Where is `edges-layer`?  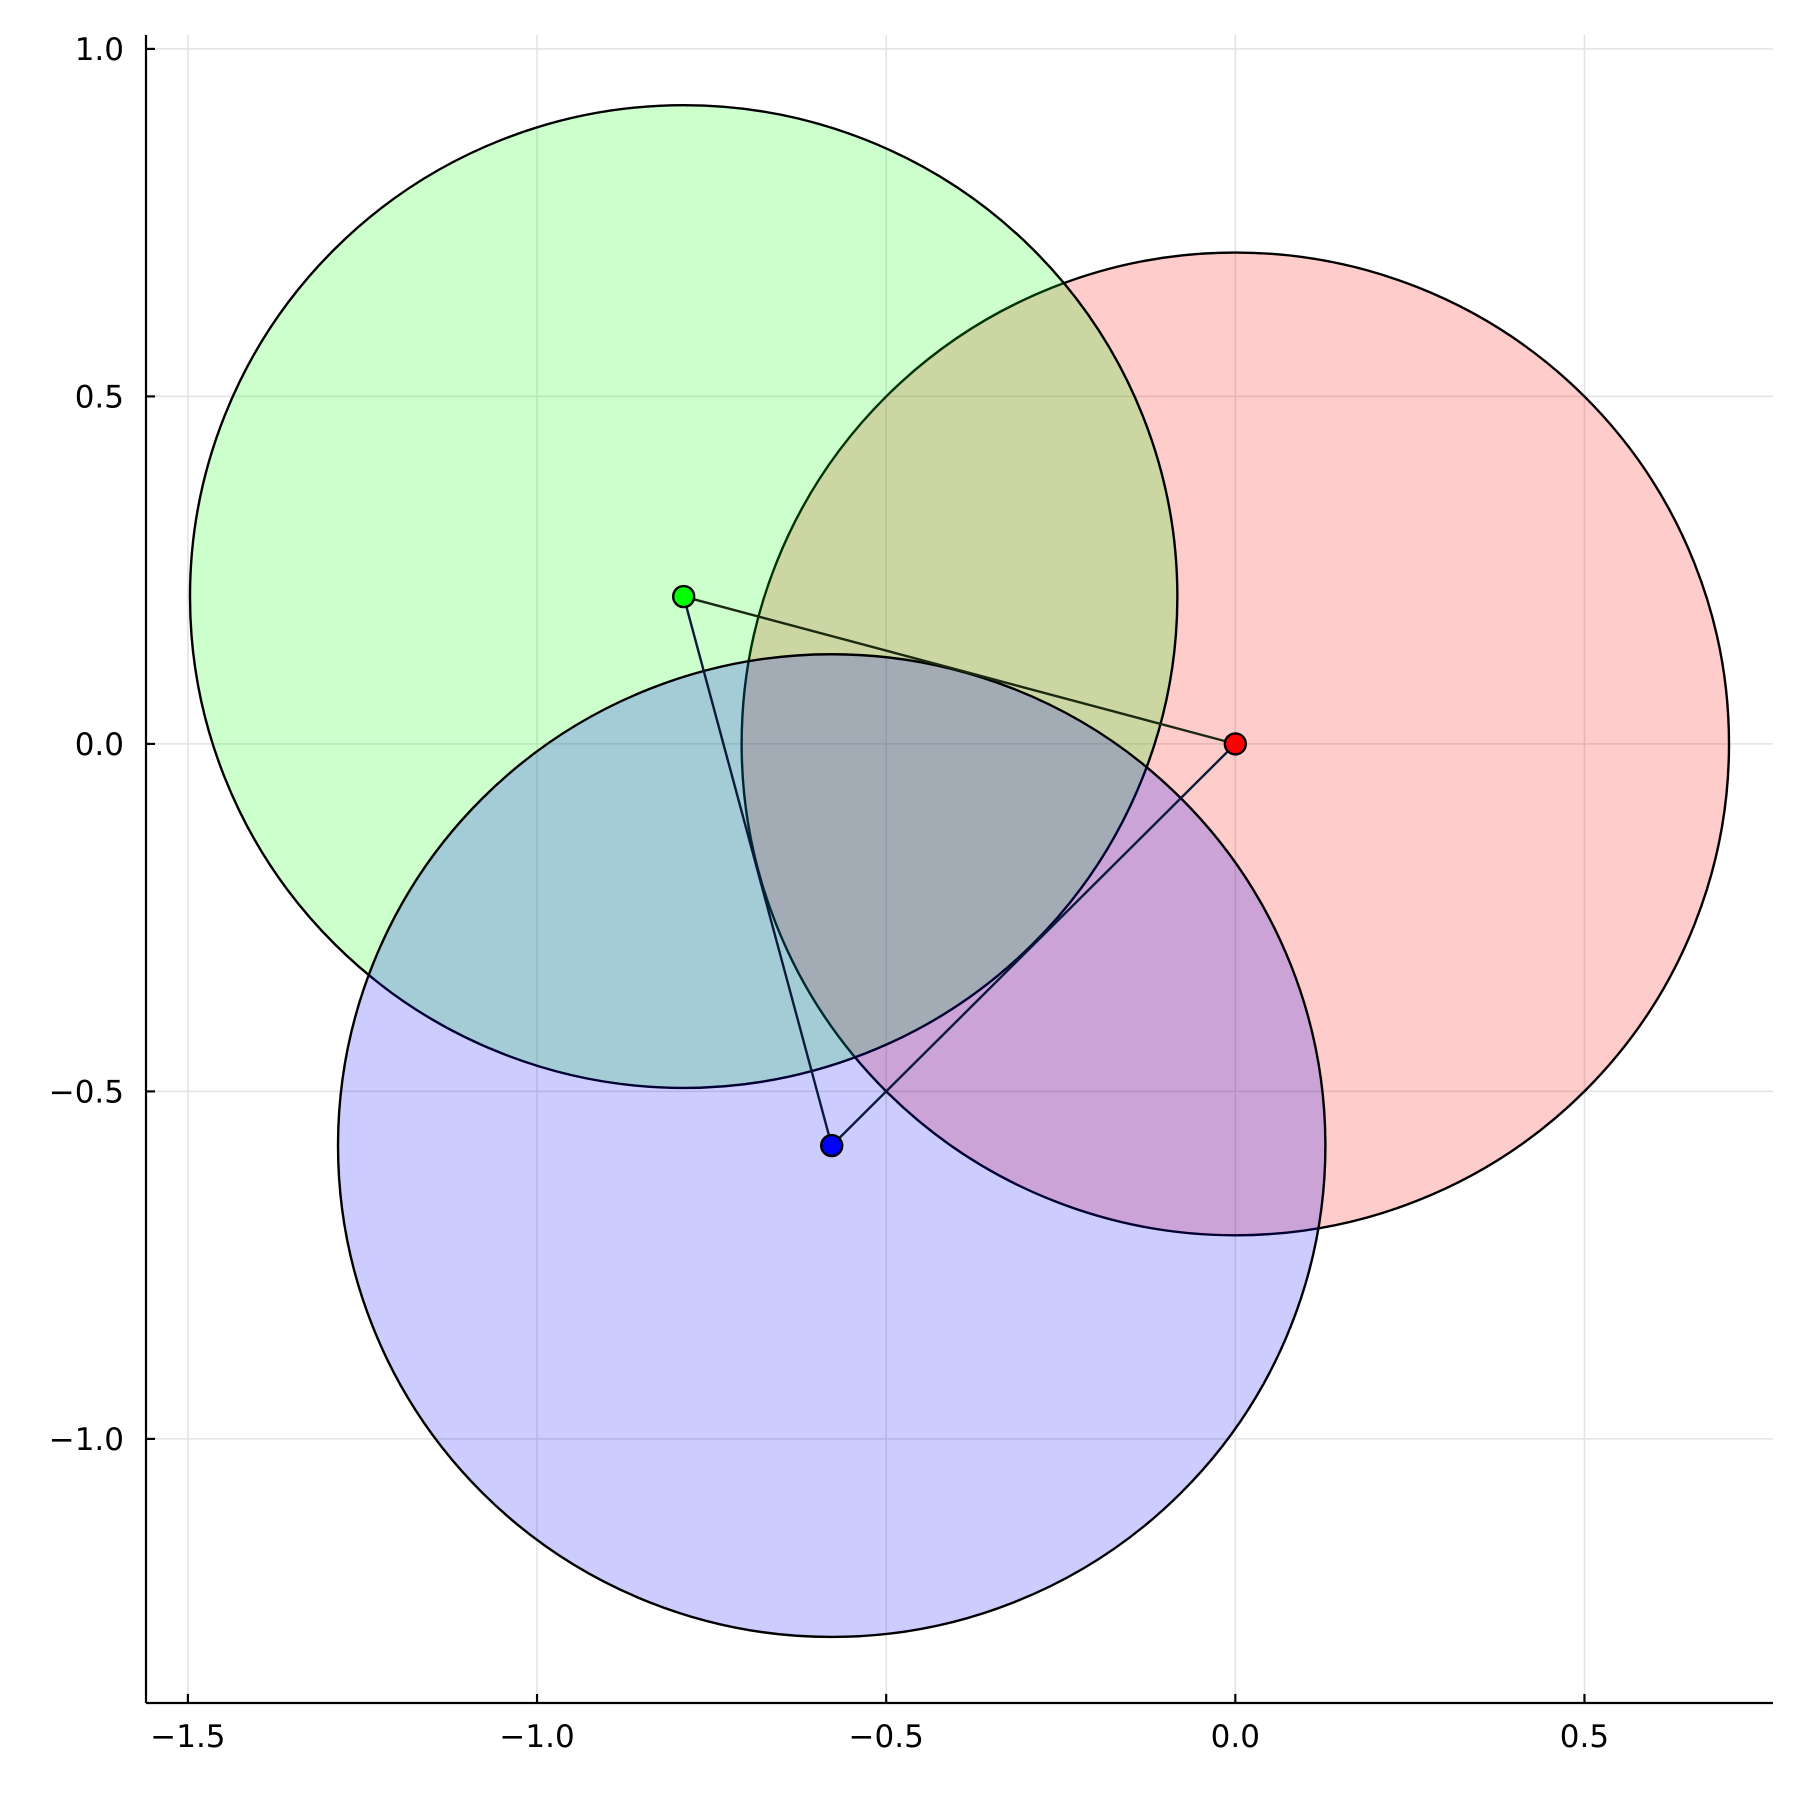 edges-layer is located at coordinates (959, 871).